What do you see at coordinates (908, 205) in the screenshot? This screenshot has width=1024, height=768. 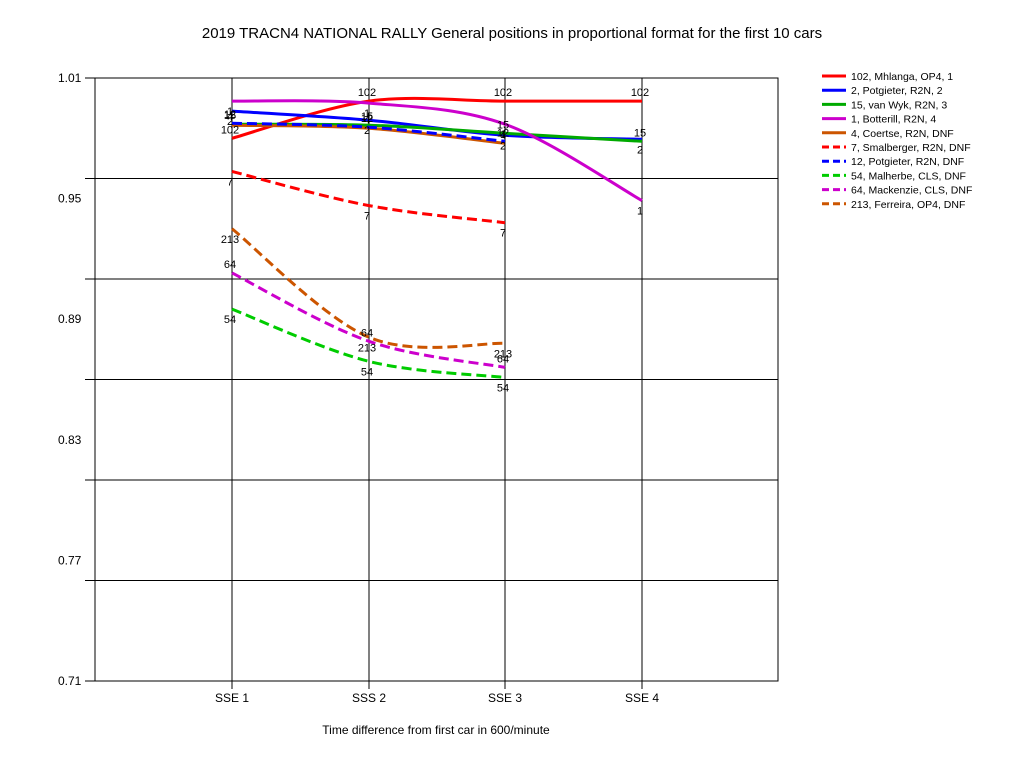 I see `legend-item: 213, Ferreira, OP4, DNF` at bounding box center [908, 205].